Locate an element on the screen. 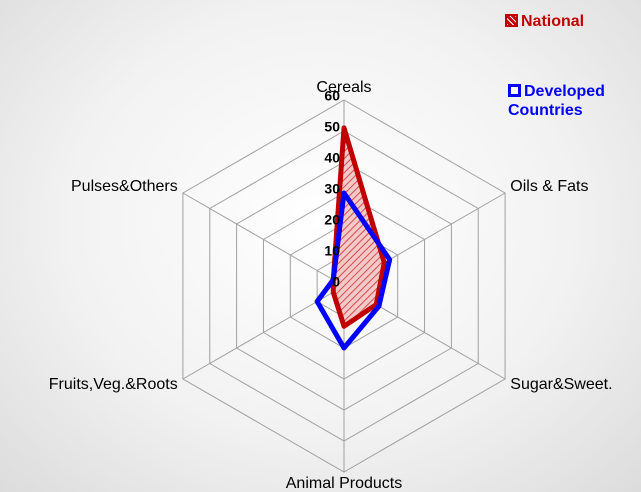  category-label: Animal Products is located at coordinates (344, 483).